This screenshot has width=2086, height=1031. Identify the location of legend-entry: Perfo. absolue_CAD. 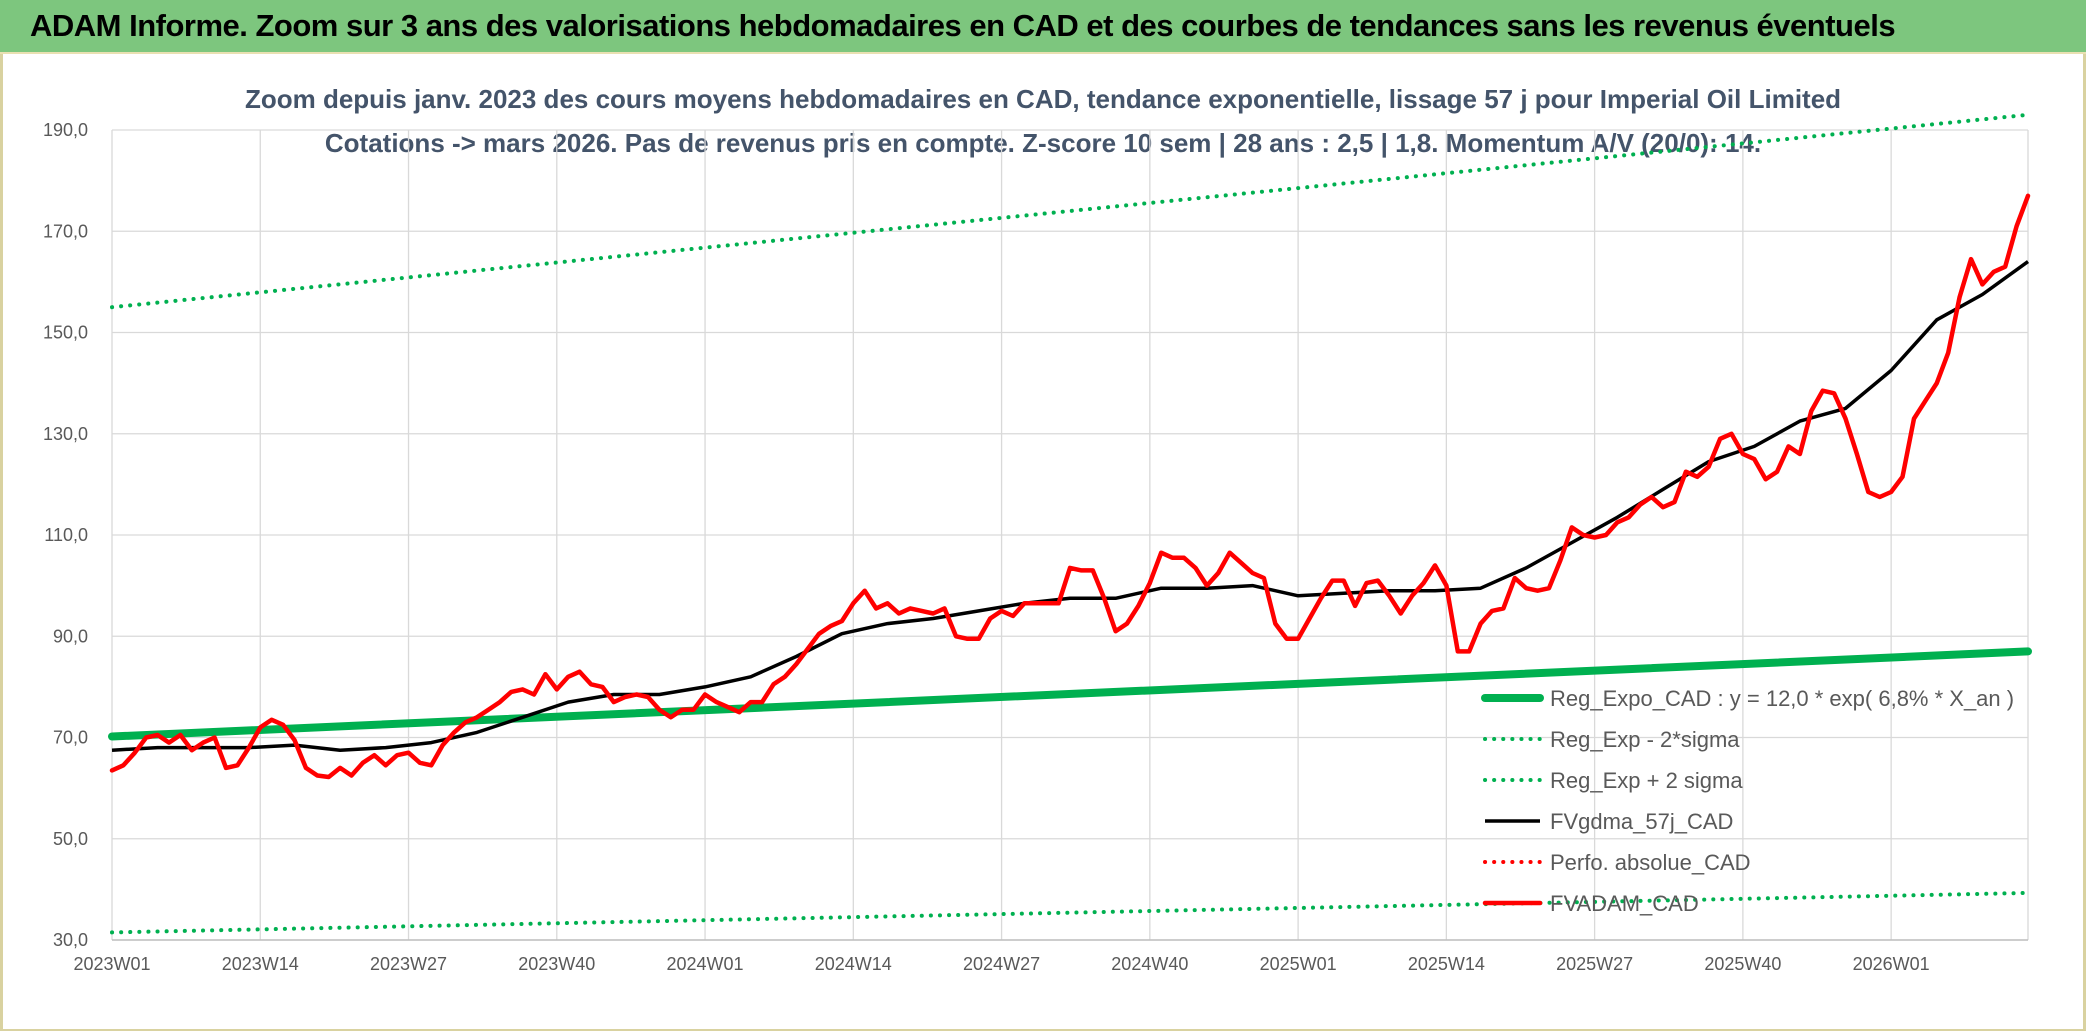
(1650, 862).